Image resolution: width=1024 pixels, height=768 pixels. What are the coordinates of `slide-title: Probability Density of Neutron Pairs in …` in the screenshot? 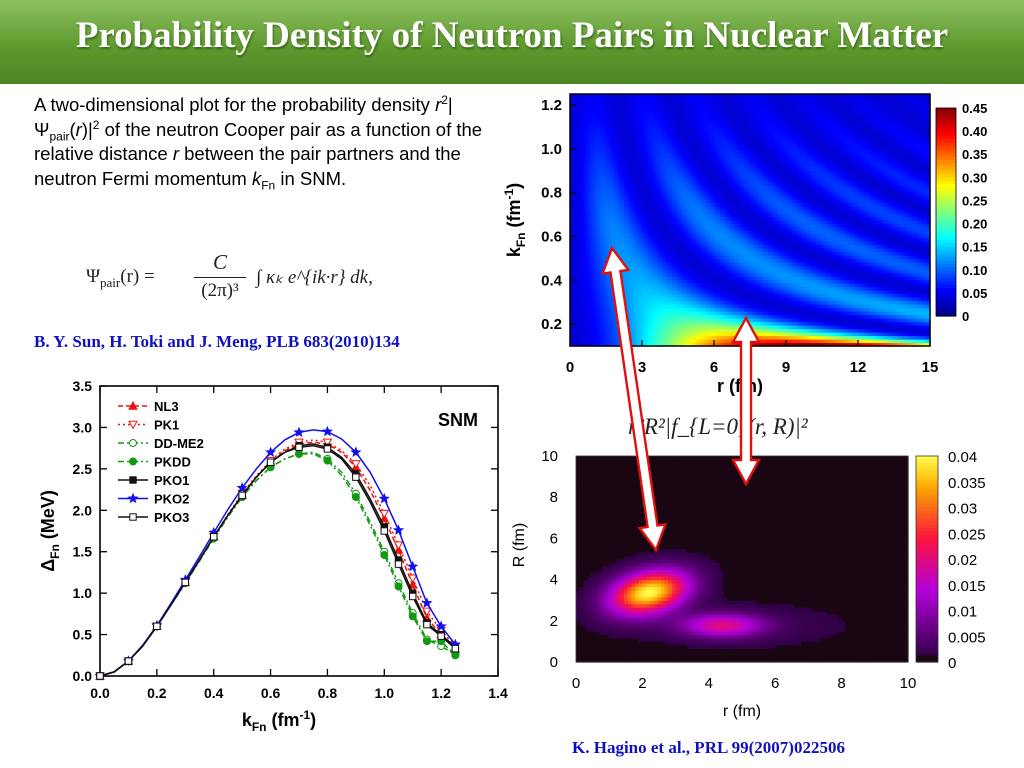 It's located at (512, 35).